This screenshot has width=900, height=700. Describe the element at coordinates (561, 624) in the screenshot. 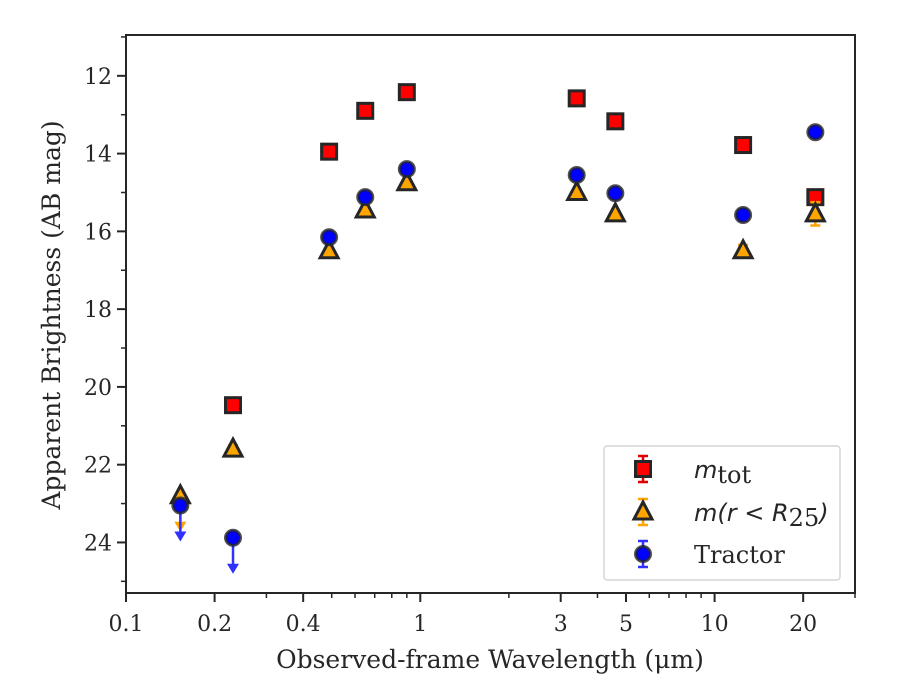

I see `x-tick-label: 3` at that location.